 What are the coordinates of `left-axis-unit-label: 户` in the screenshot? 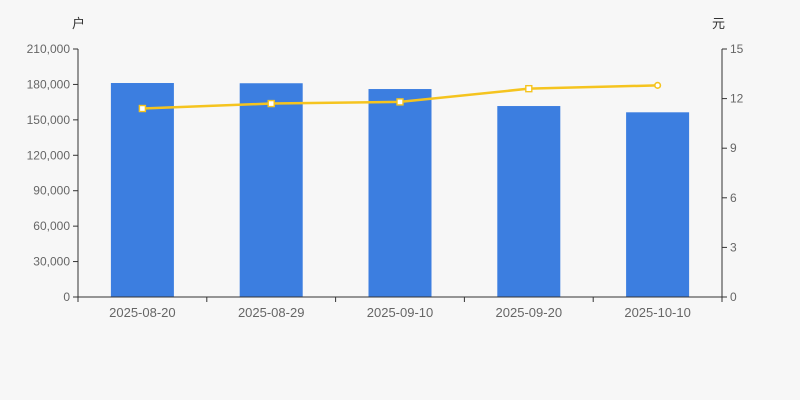 It's located at (79, 23).